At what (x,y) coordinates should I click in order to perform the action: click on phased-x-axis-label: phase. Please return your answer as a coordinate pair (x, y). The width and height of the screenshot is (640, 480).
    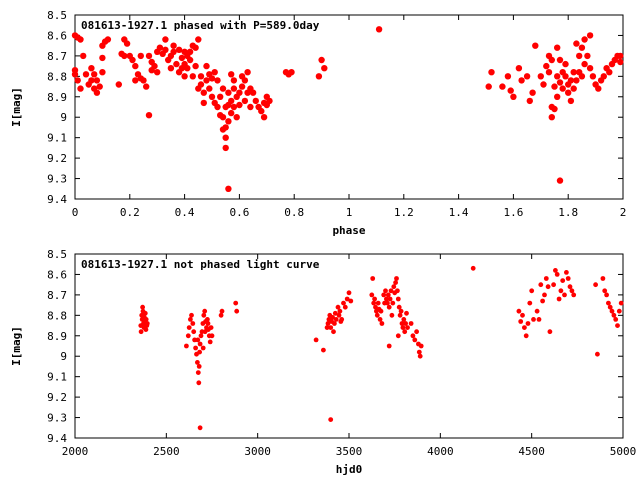
    Looking at the image, I should click on (348, 230).